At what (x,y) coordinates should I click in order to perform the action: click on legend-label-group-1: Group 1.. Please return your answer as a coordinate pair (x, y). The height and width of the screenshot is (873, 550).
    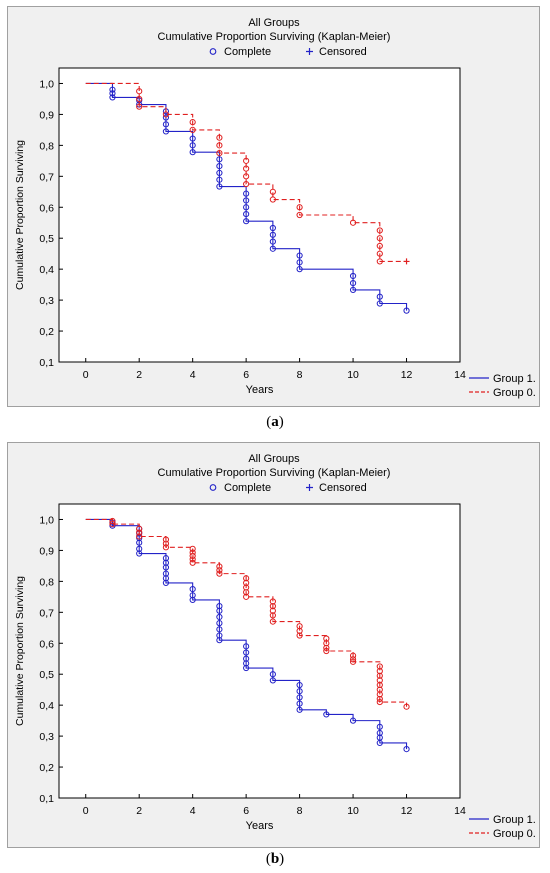
    Looking at the image, I should click on (514, 820).